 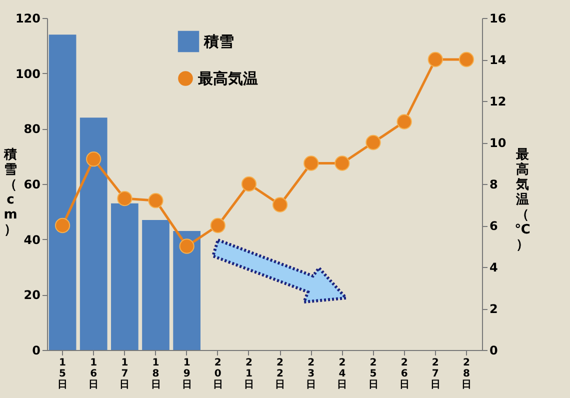 What do you see at coordinates (498, 60) in the screenshot?
I see `y2-tick-label: 14` at bounding box center [498, 60].